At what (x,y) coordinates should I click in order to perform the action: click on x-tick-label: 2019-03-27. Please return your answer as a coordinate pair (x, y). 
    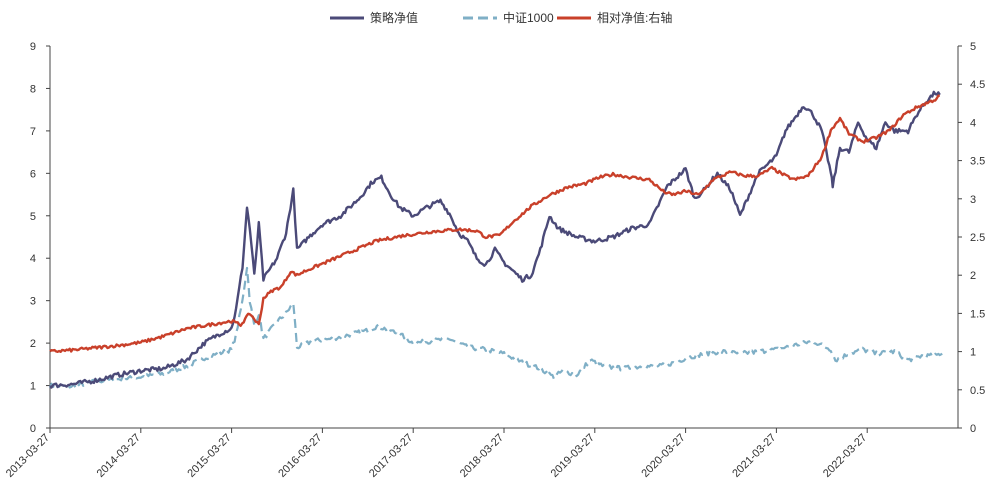
    Looking at the image, I should click on (573, 456).